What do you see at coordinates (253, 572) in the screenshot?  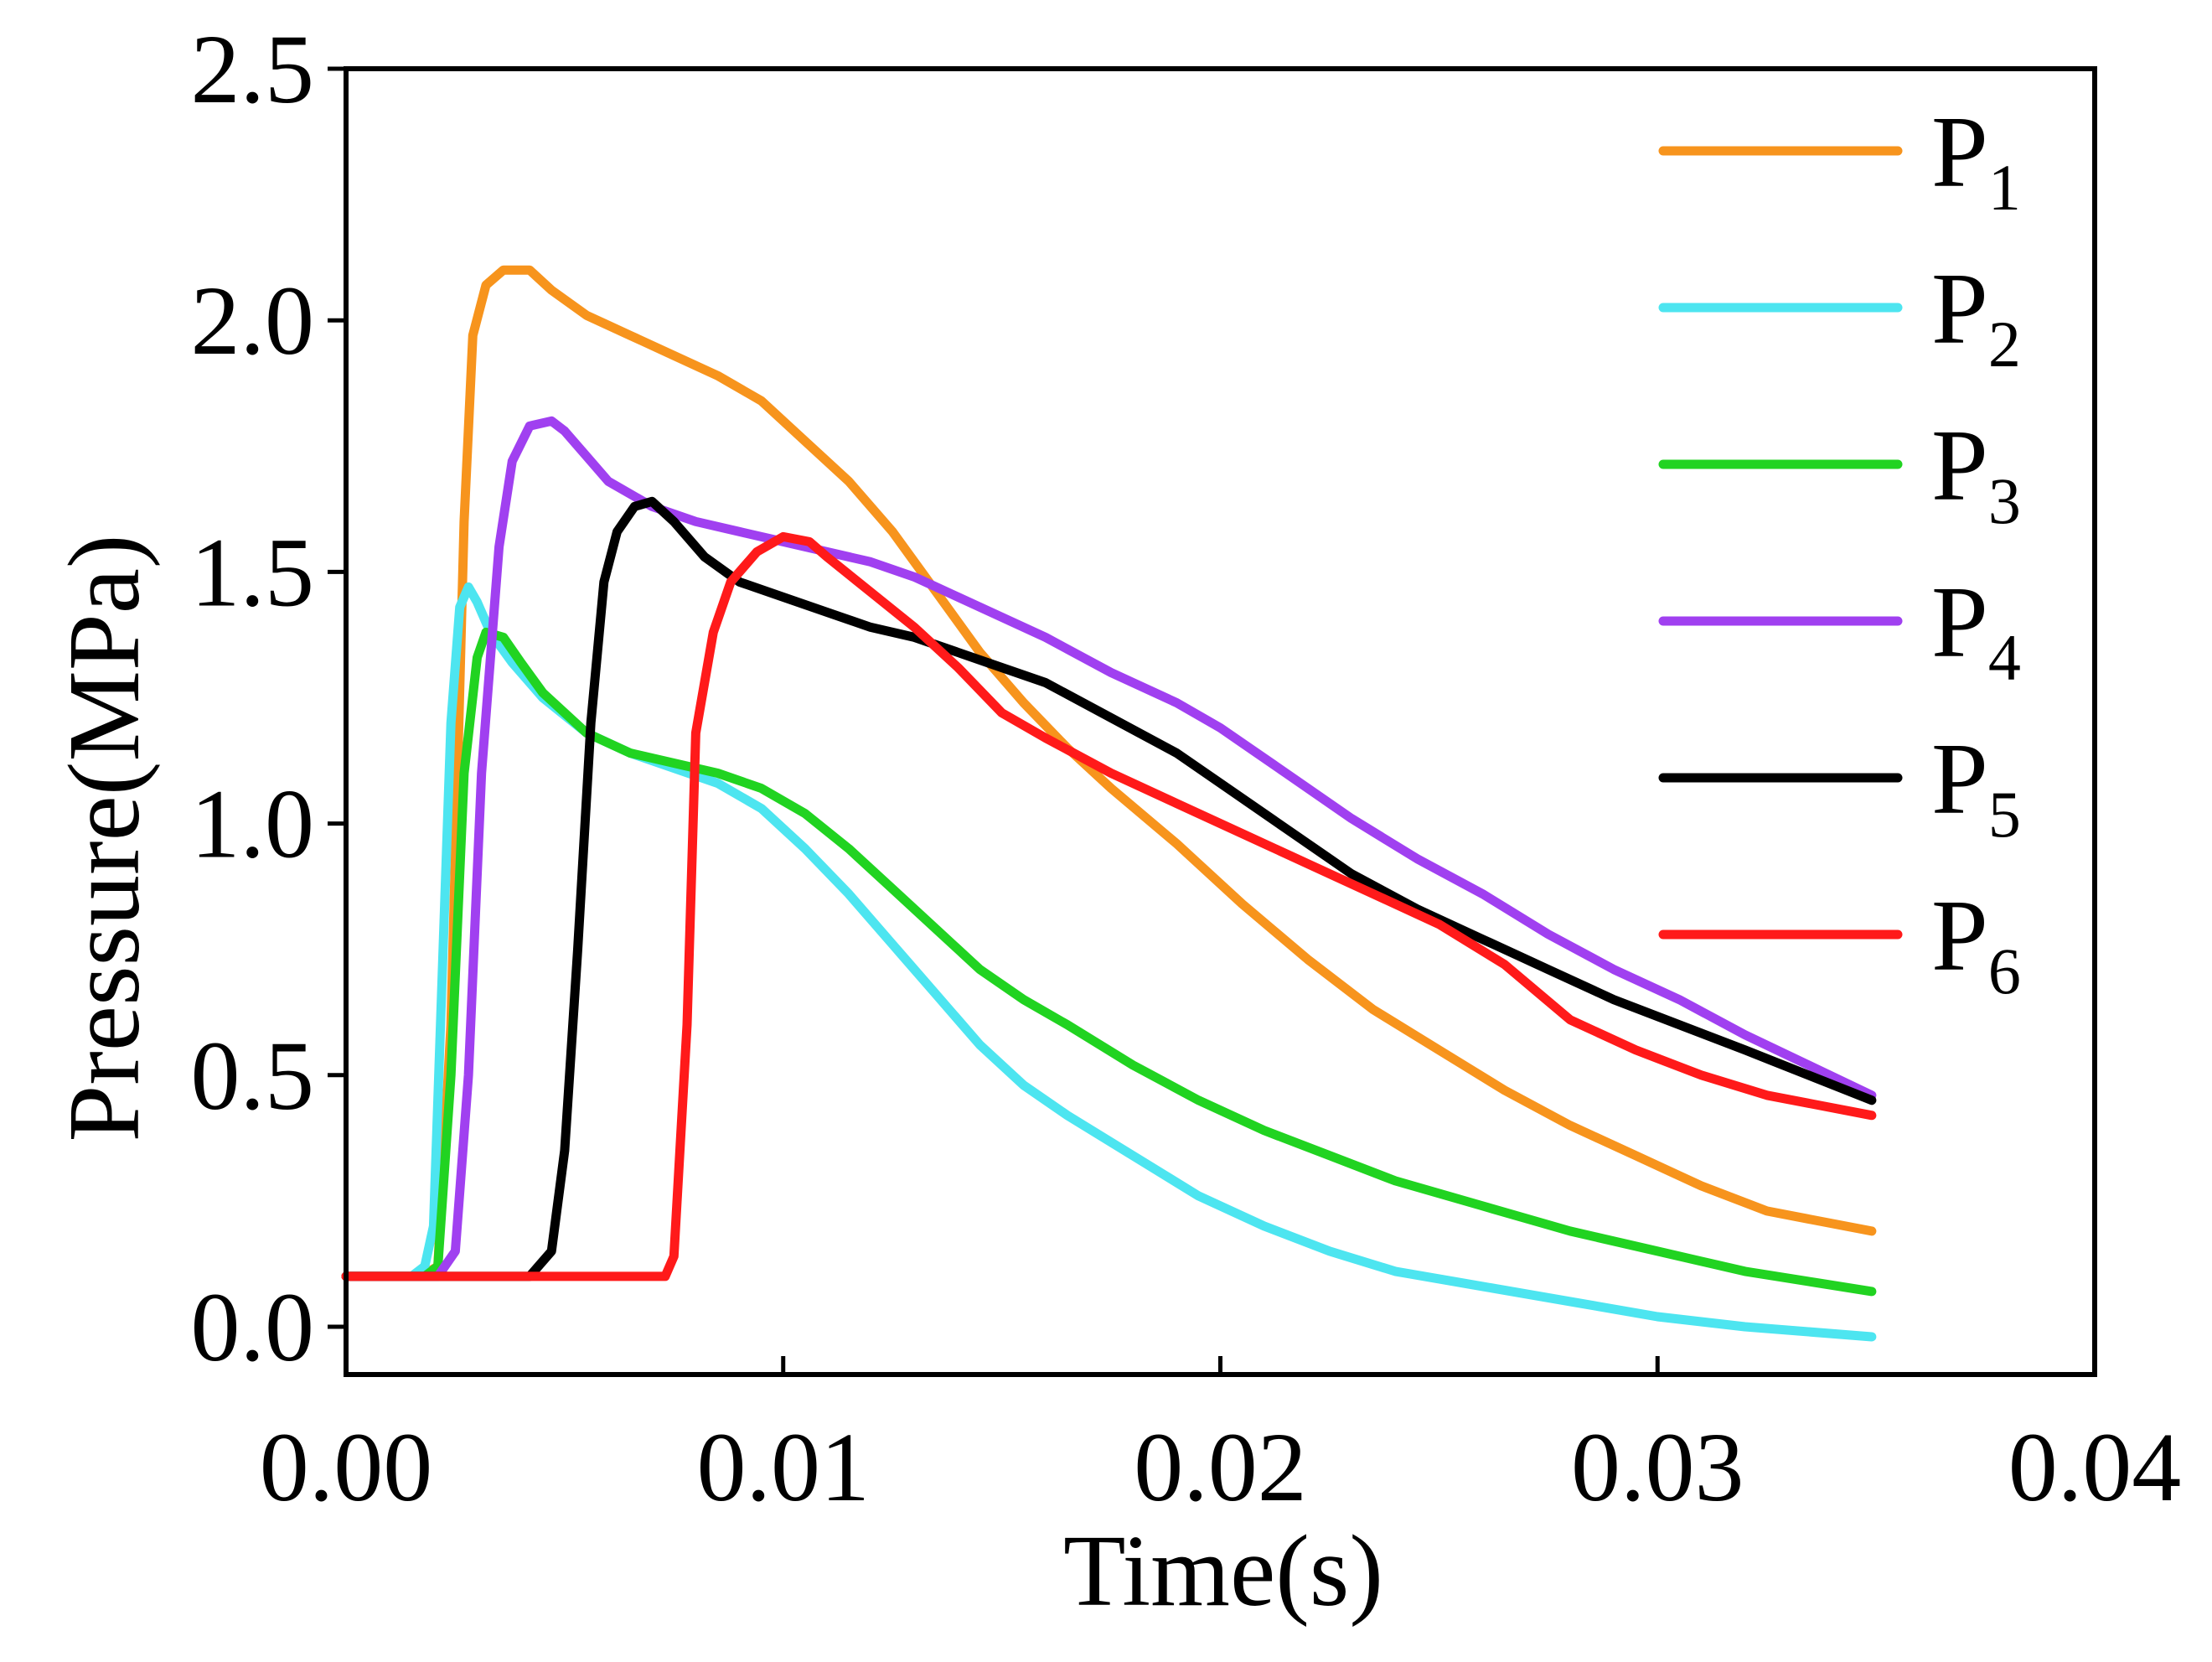 I see `y-tick-label: 1.5` at bounding box center [253, 572].